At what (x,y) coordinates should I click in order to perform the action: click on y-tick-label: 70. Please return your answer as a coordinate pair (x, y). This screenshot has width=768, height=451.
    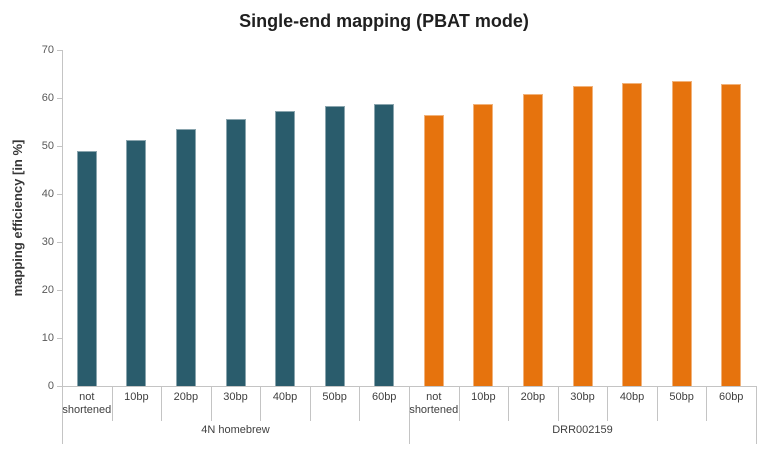
    Looking at the image, I should click on (47, 50).